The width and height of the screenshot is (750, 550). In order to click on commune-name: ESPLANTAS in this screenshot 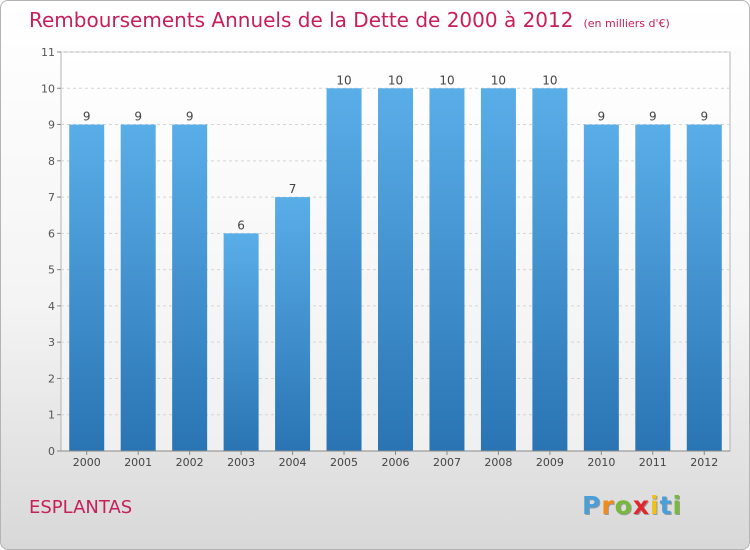, I will do `click(81, 507)`.